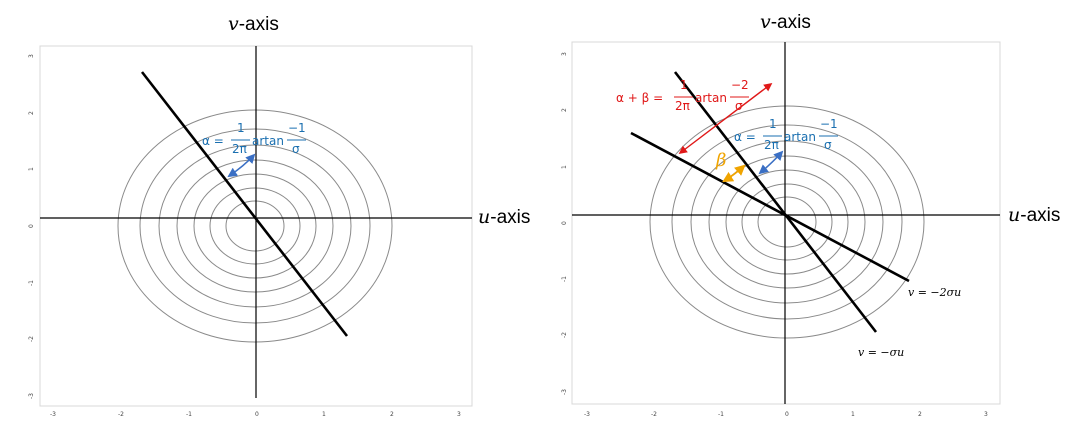  Describe the element at coordinates (504, 217) in the screenshot. I see `left-u-axis-title: u-axis` at that location.